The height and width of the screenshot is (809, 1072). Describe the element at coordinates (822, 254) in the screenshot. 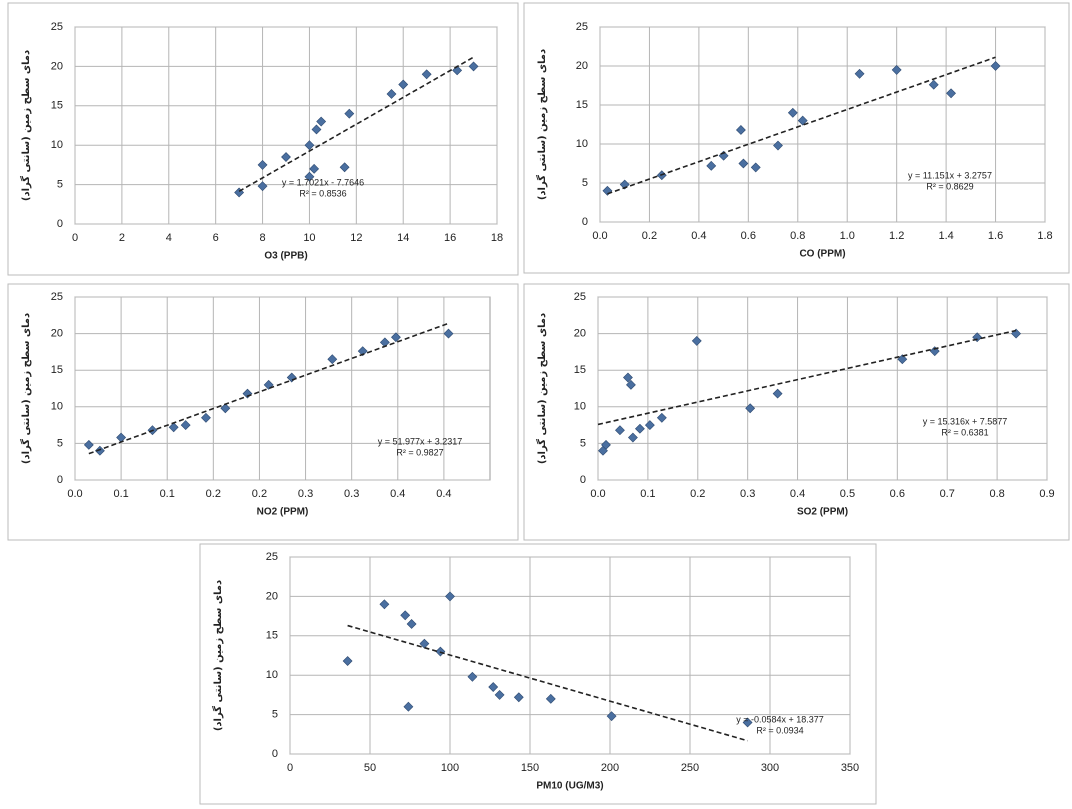

I see `x-axis-label: CO (PPM)` at that location.